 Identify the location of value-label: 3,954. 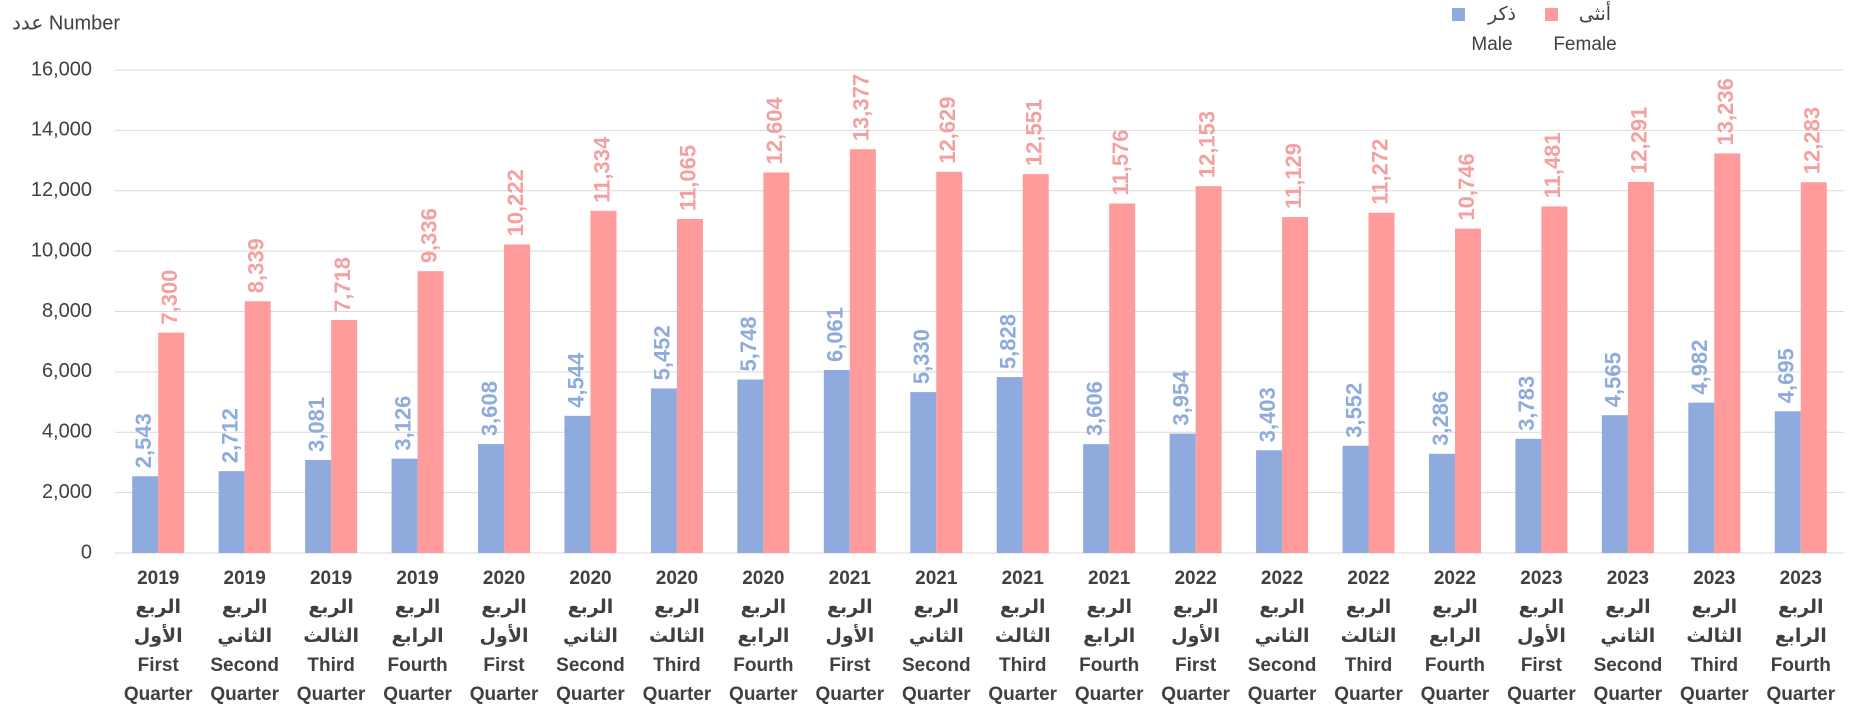
(1180, 398).